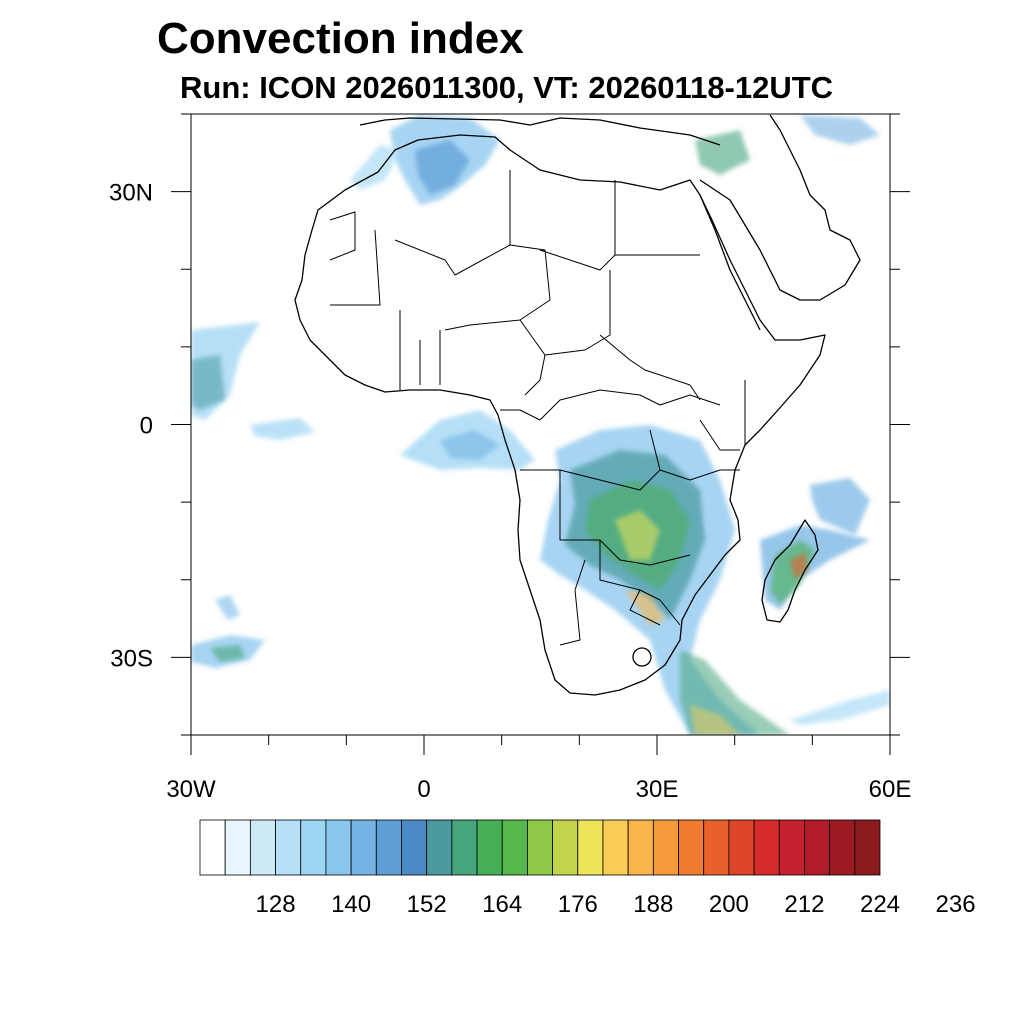 The height and width of the screenshot is (1024, 1024). What do you see at coordinates (645, 607) in the screenshot?
I see `convection-area-southern-africa-hot` at bounding box center [645, 607].